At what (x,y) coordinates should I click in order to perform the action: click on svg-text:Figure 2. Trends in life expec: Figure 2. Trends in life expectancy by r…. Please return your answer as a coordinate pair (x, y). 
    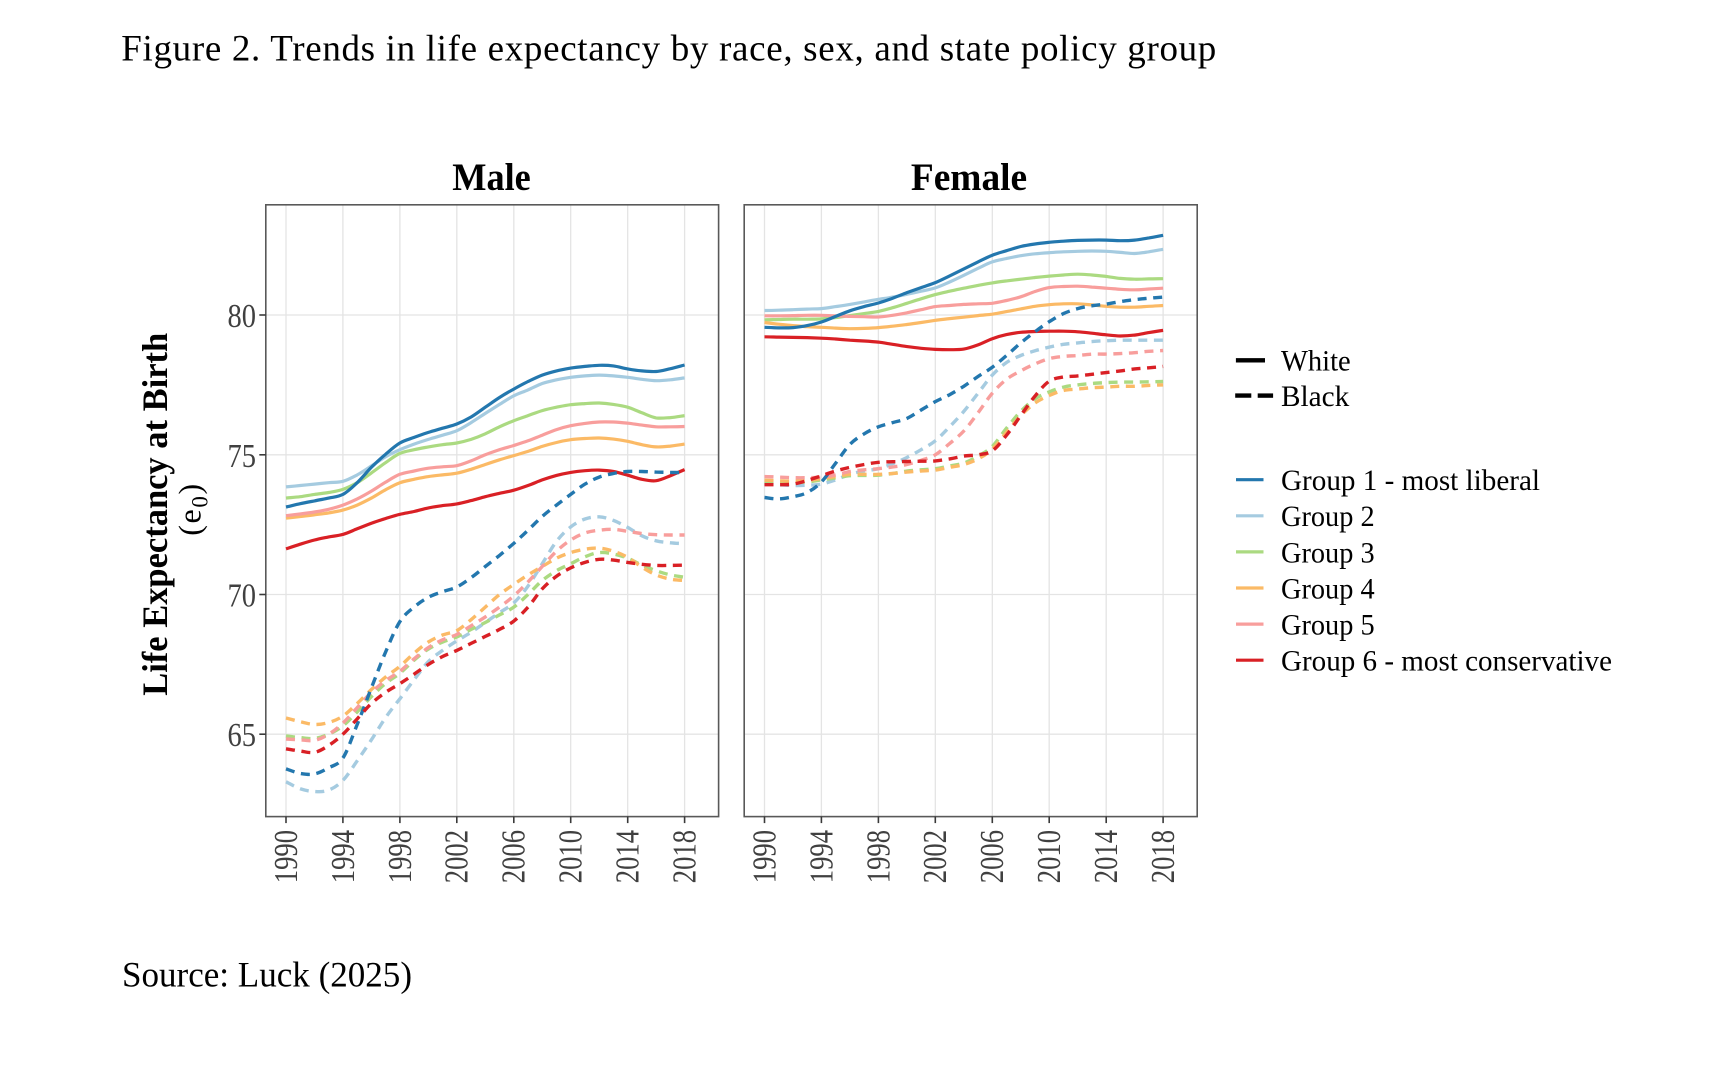
    Looking at the image, I should click on (668, 49).